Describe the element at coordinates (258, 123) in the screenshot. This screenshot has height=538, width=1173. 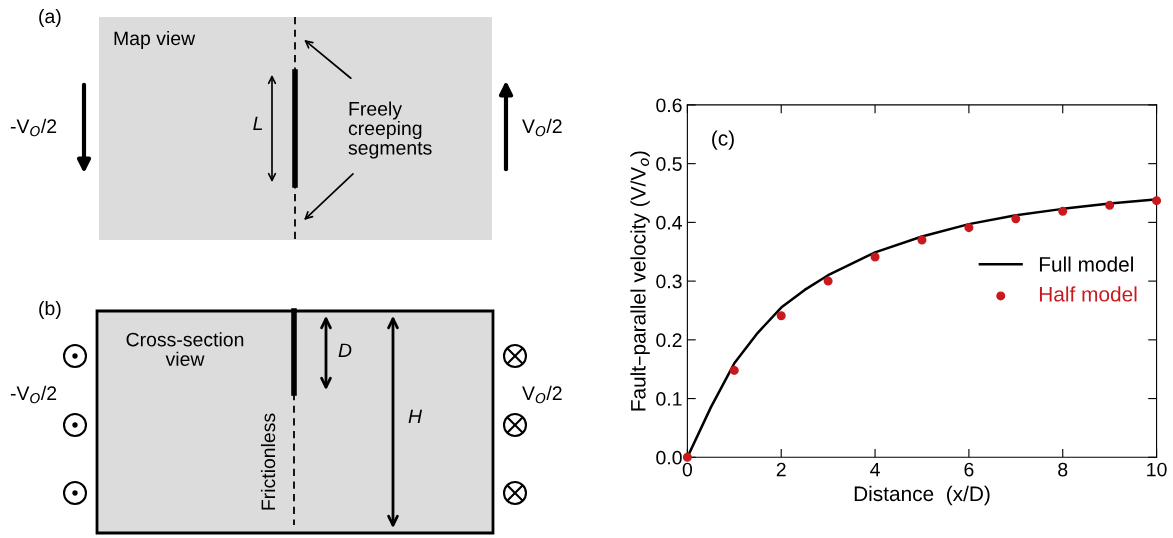
I see `text: L` at that location.